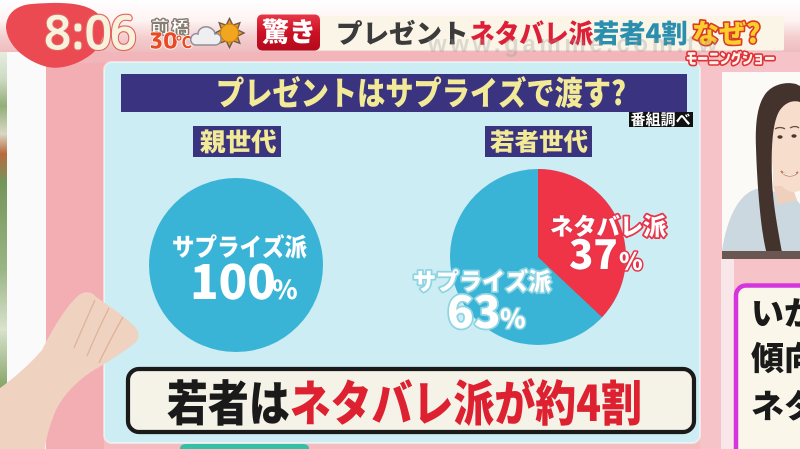 This screenshot has width=800, height=449. What do you see at coordinates (574, 44) in the screenshot?
I see `svg-text: www.gamme.com.tw` at bounding box center [574, 44].